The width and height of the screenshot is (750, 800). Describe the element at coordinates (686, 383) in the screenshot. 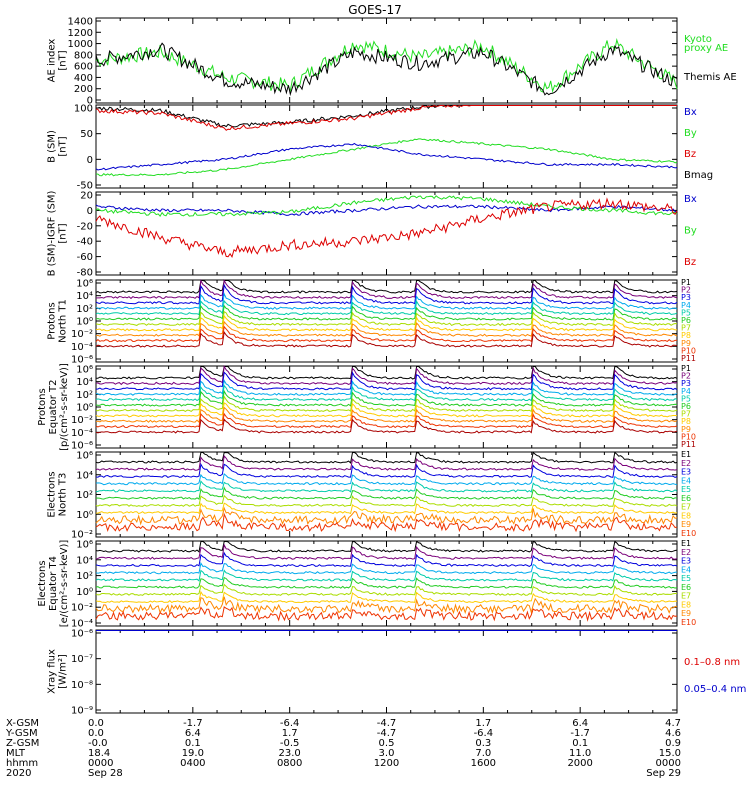

I see `legend-entry: P3` at that location.